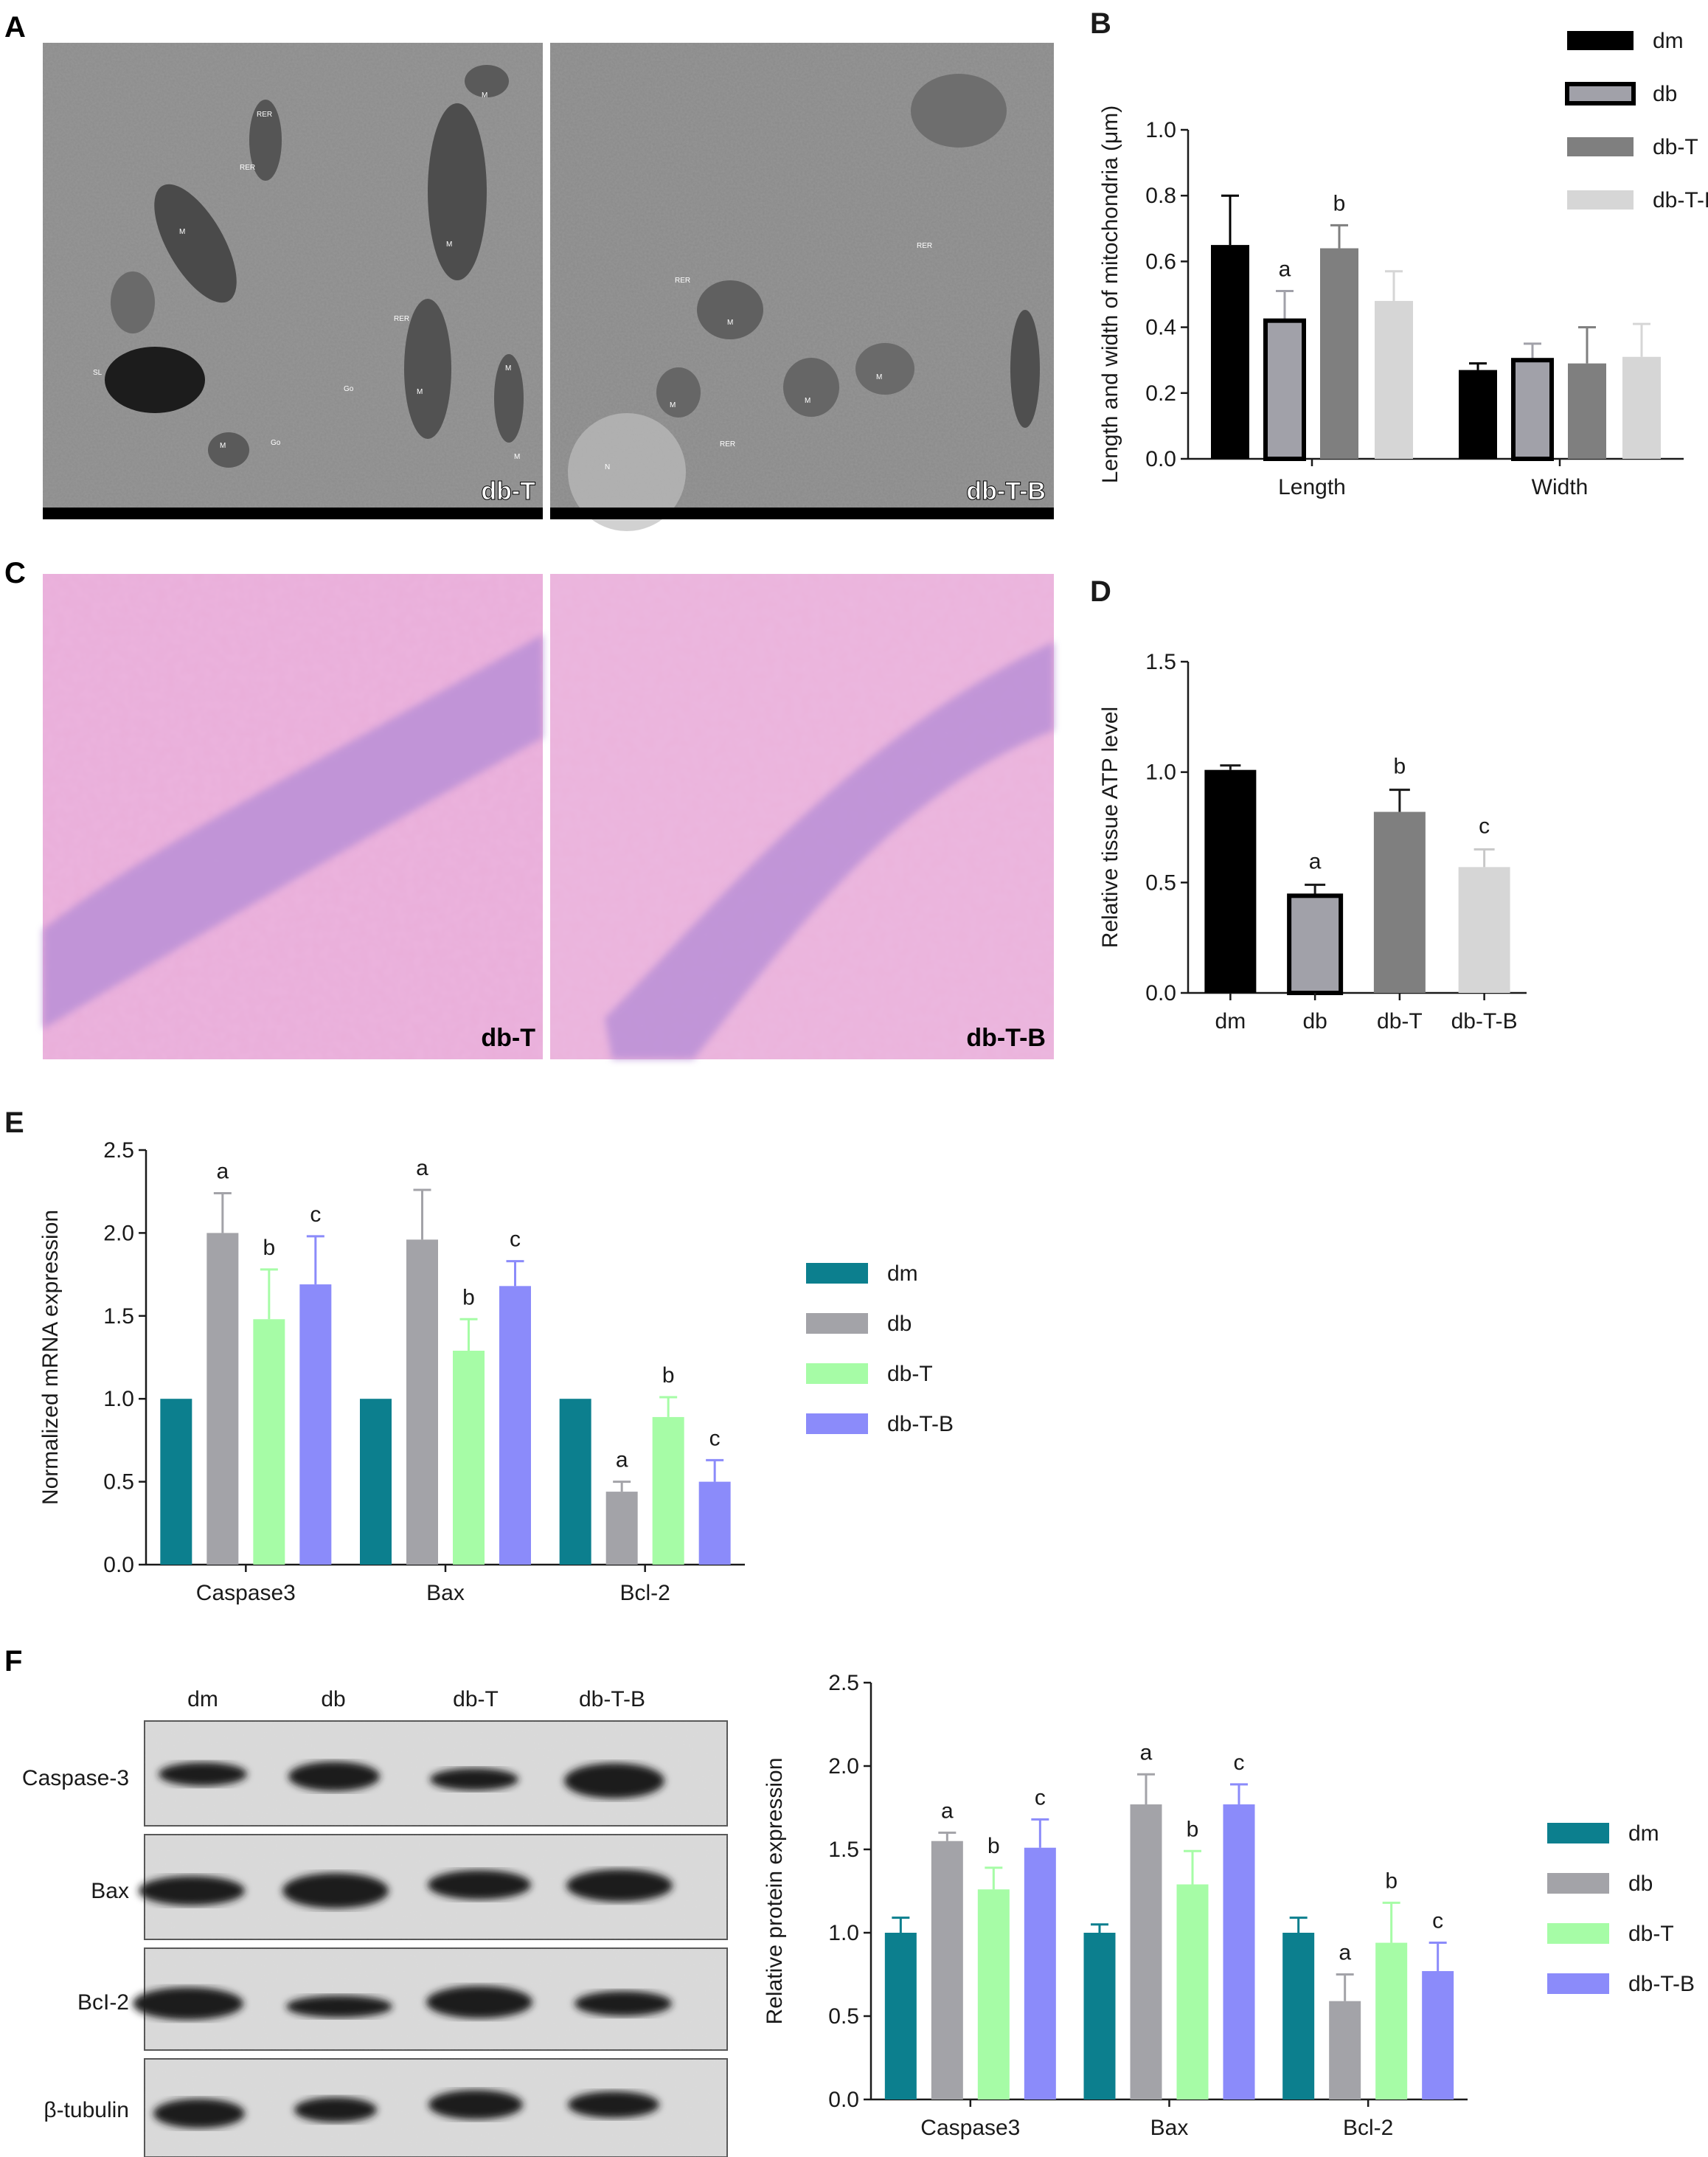  Describe the element at coordinates (1560, 487) in the screenshot. I see `x-tick-label: Width` at that location.